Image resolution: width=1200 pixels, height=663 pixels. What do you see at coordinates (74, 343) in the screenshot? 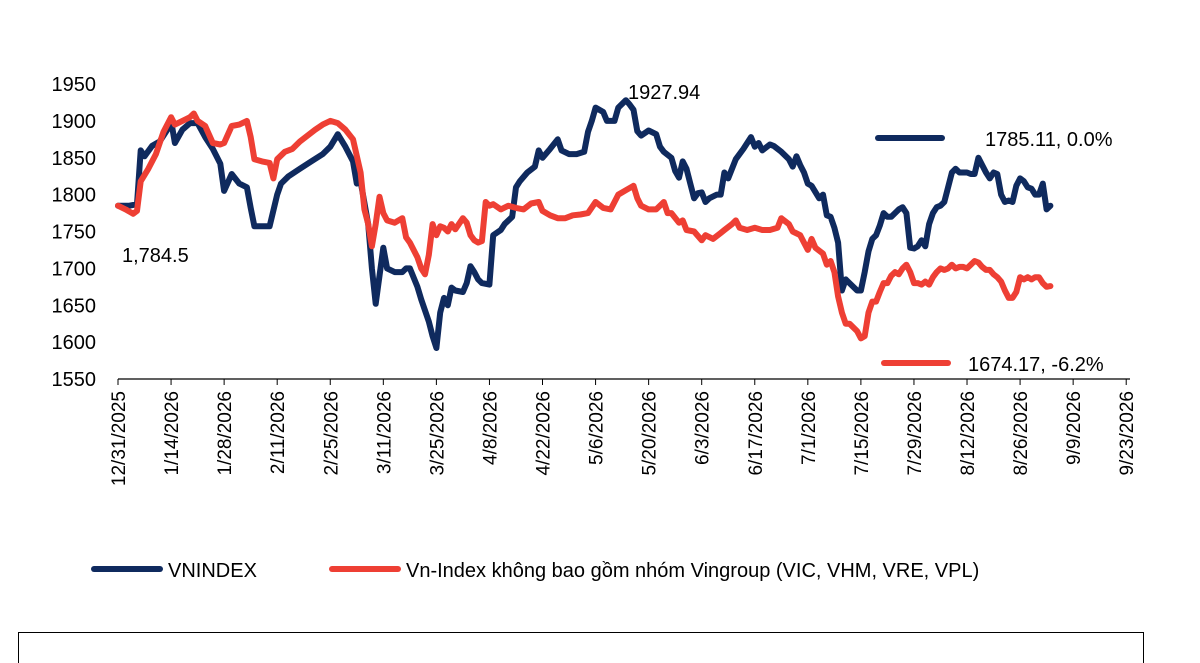
I see `y-tick-label: 1600` at bounding box center [74, 343].